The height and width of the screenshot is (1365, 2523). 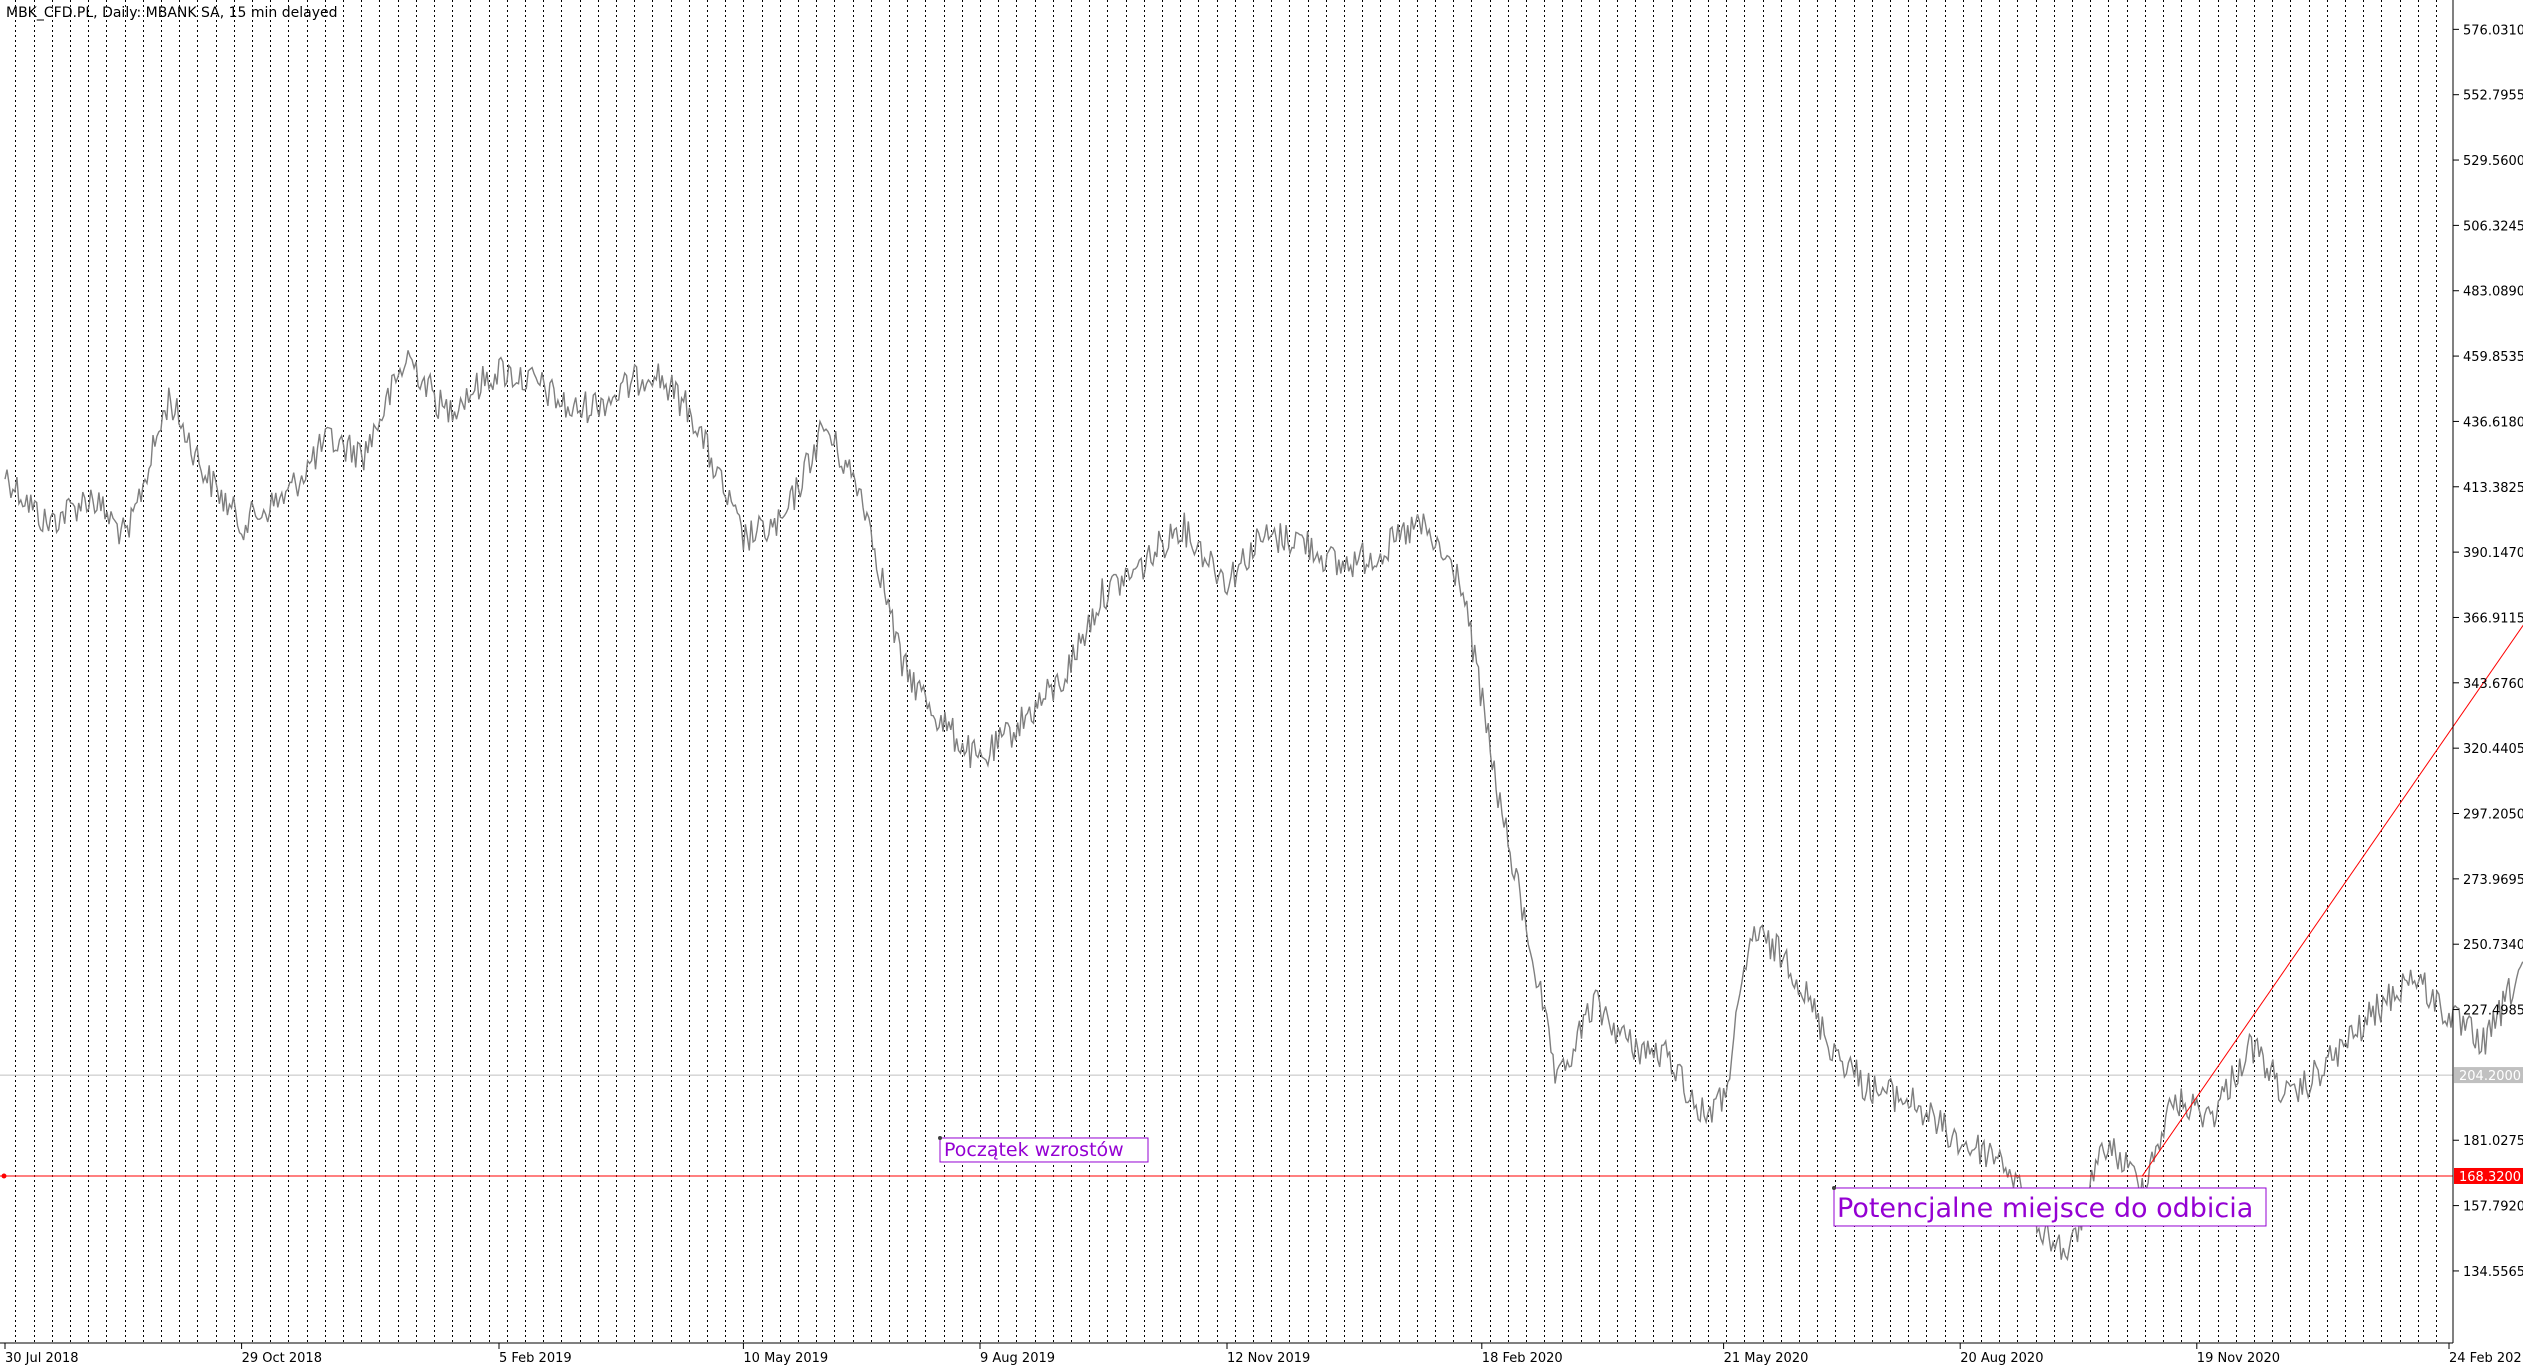 What do you see at coordinates (2045, 1208) in the screenshot?
I see `bounce-label: Potencjalne miejsce do odbicia` at bounding box center [2045, 1208].